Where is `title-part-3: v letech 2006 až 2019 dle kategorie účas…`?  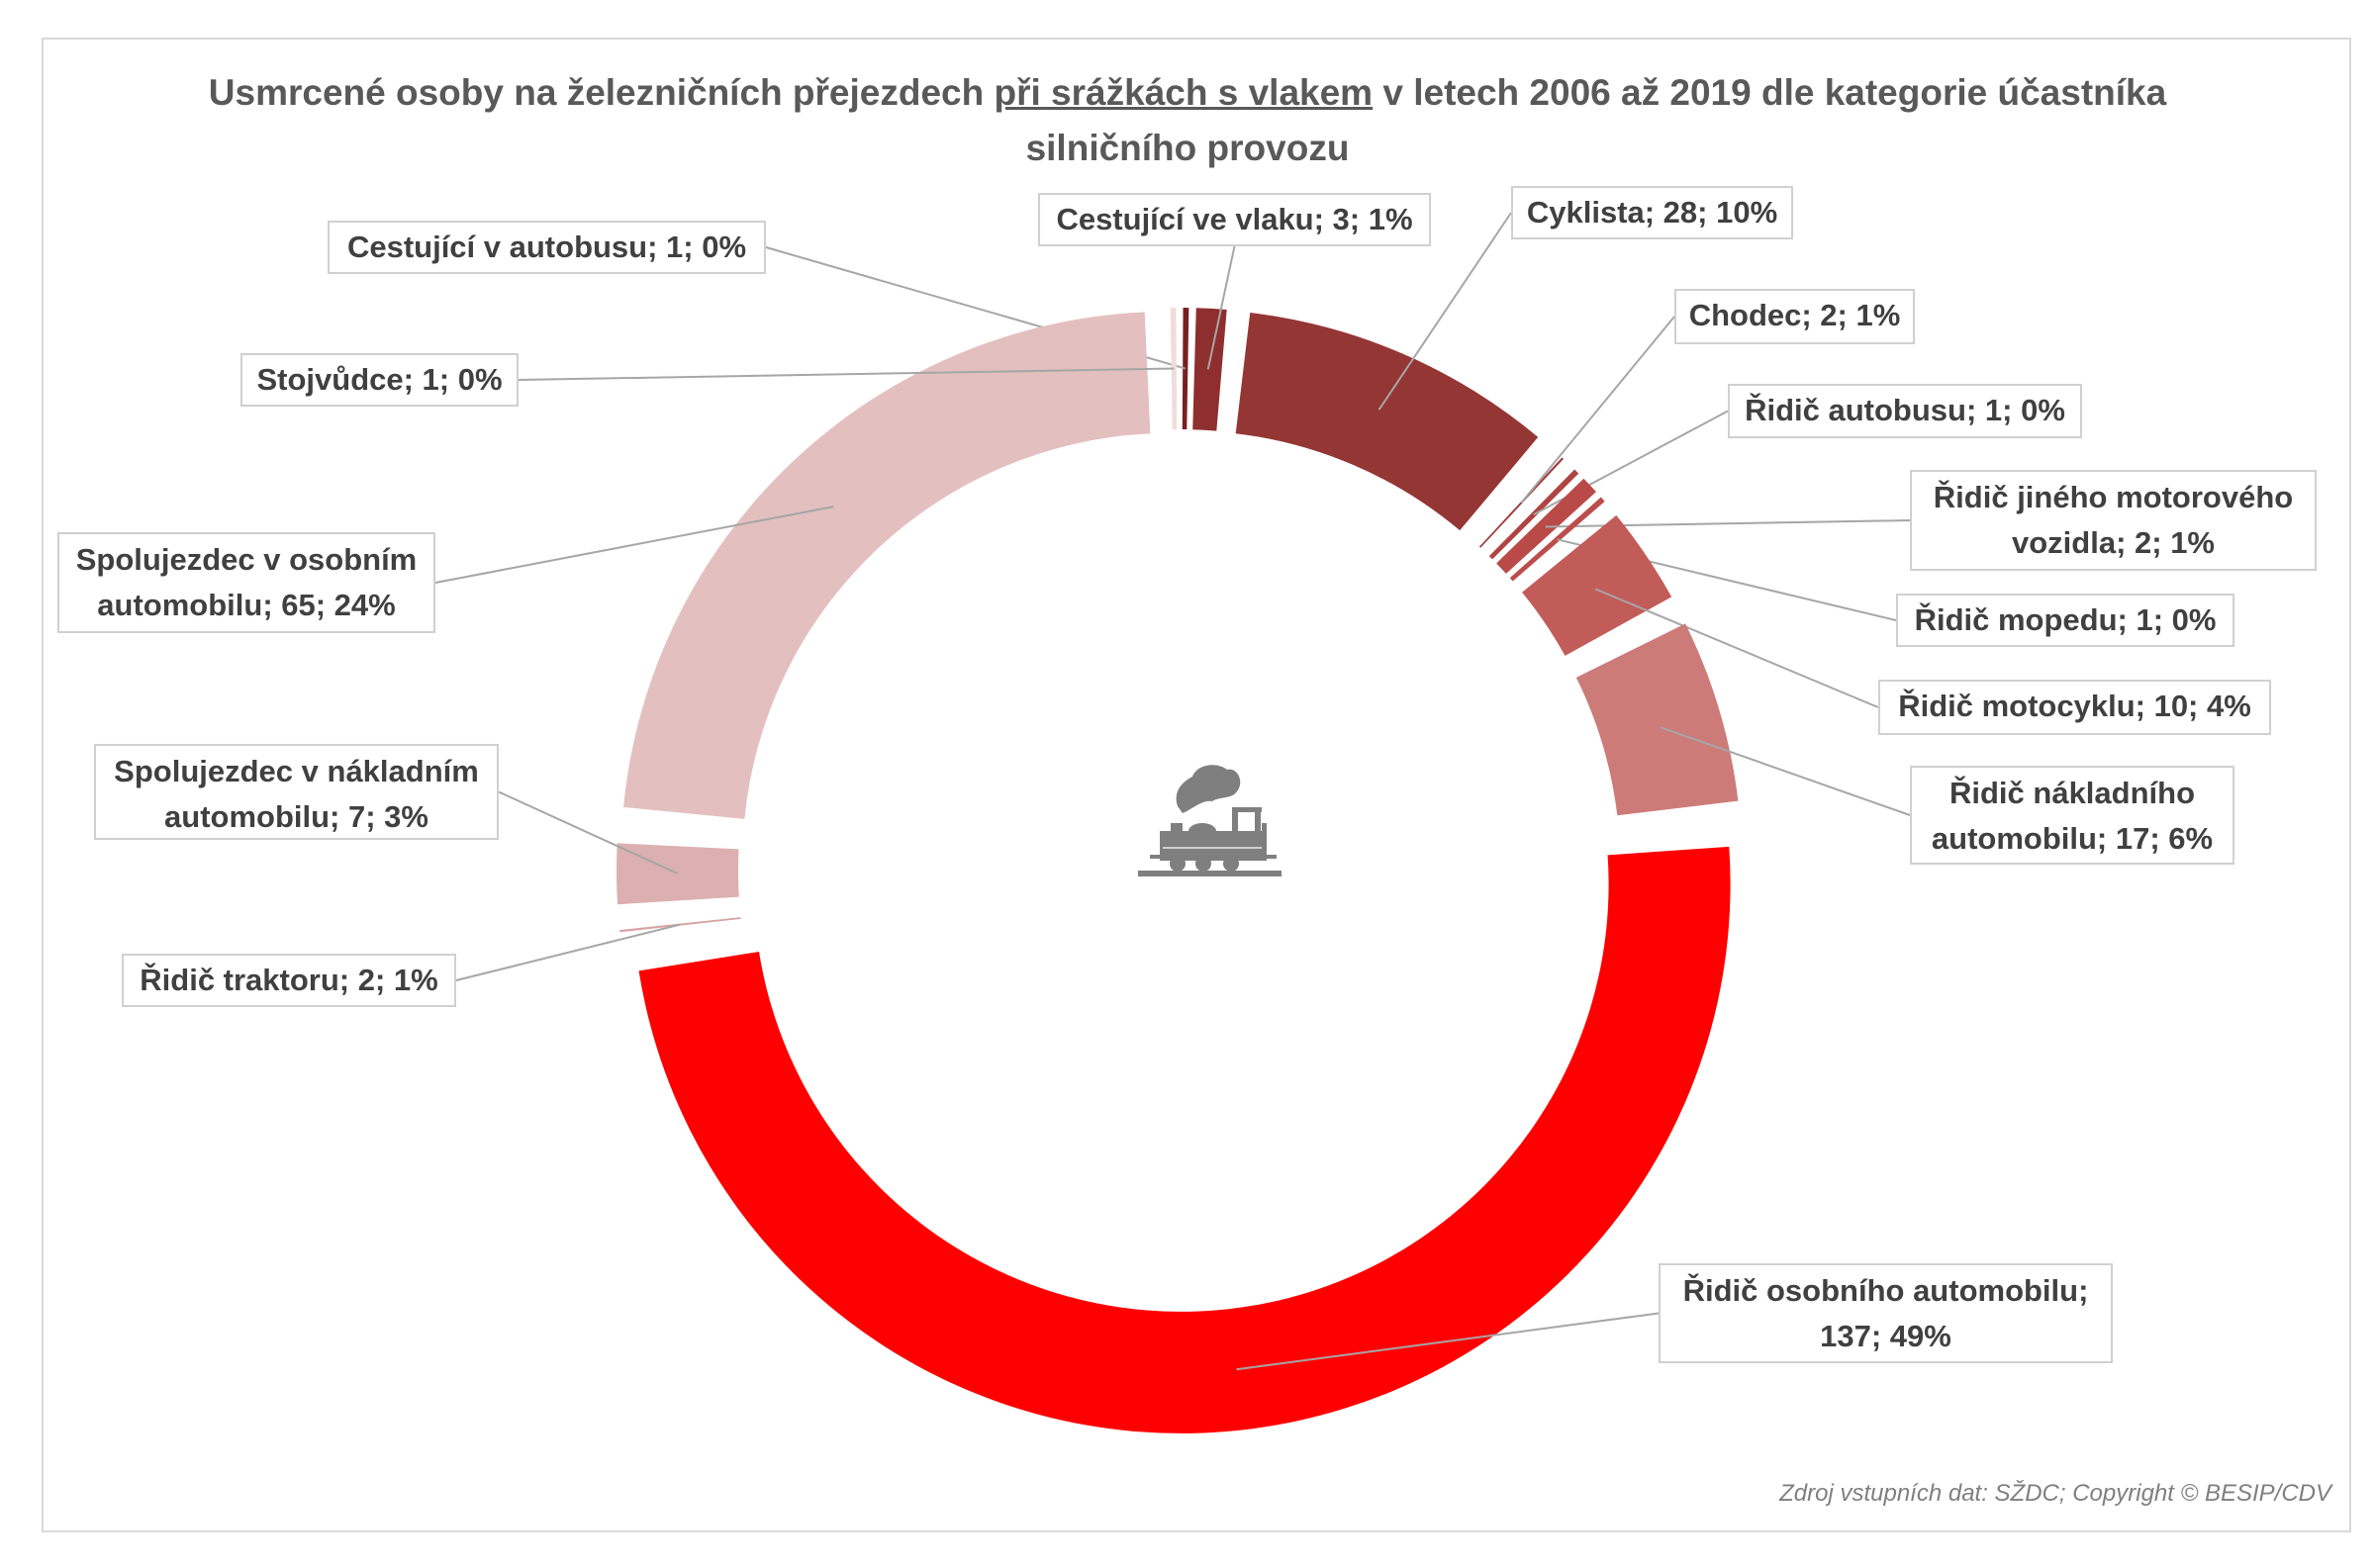 title-part-3: v letech 2006 až 2019 dle kategorie účas… is located at coordinates (1596, 120).